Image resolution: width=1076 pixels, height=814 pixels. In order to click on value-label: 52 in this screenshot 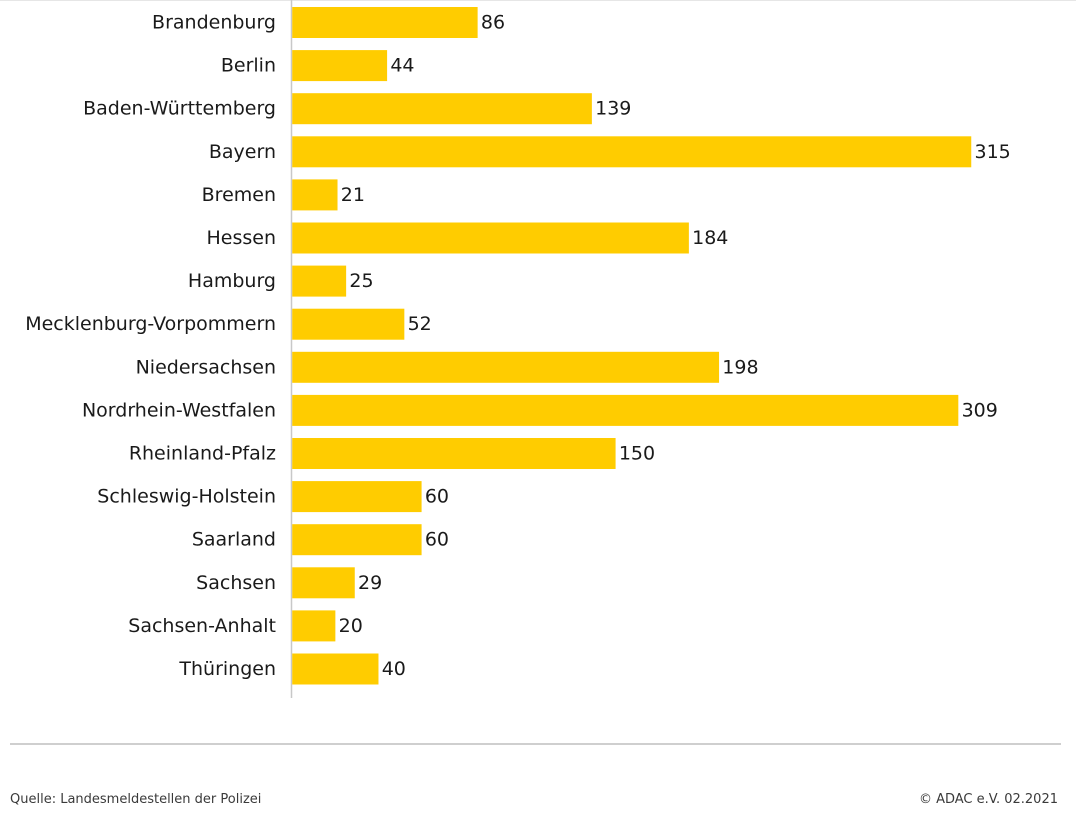, I will do `click(420, 324)`.